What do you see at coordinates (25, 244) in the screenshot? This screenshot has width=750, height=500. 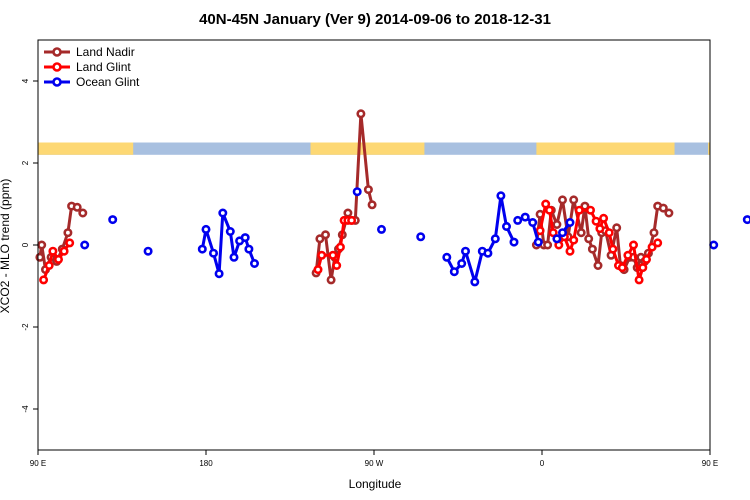 I see `y-tick-label: 0` at bounding box center [25, 244].